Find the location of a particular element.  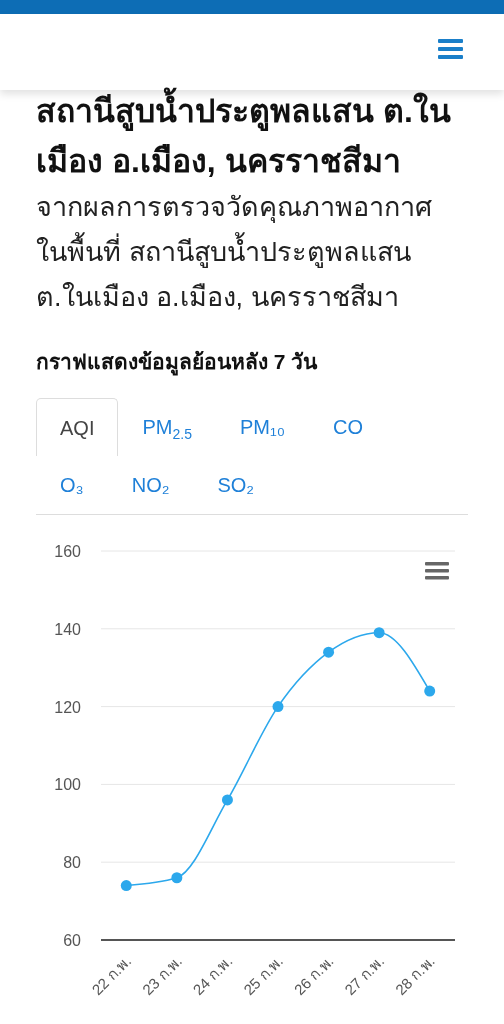

title: สถานีสูบน้ำประตูพลแสน ต.ในเมือง อ.เมือง, นครราชสีมา is located at coordinates (256, 136).